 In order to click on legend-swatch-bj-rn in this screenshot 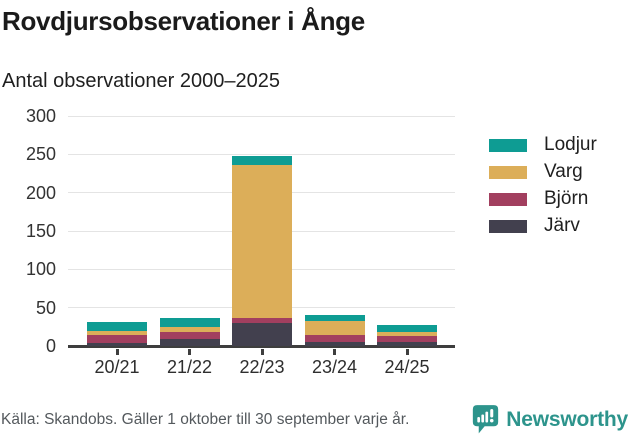, I will do `click(508, 199)`.